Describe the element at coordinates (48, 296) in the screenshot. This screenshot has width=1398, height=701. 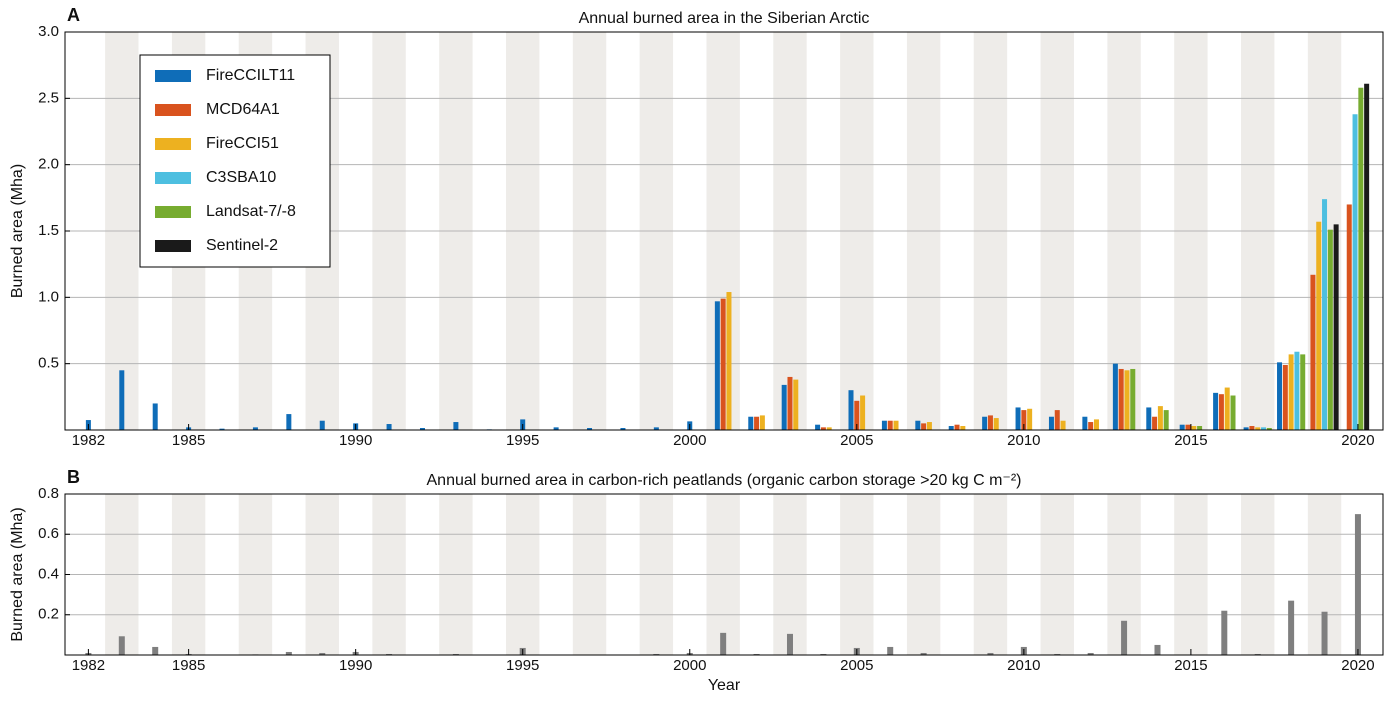
I see `y-tick-label: 1.0` at that location.